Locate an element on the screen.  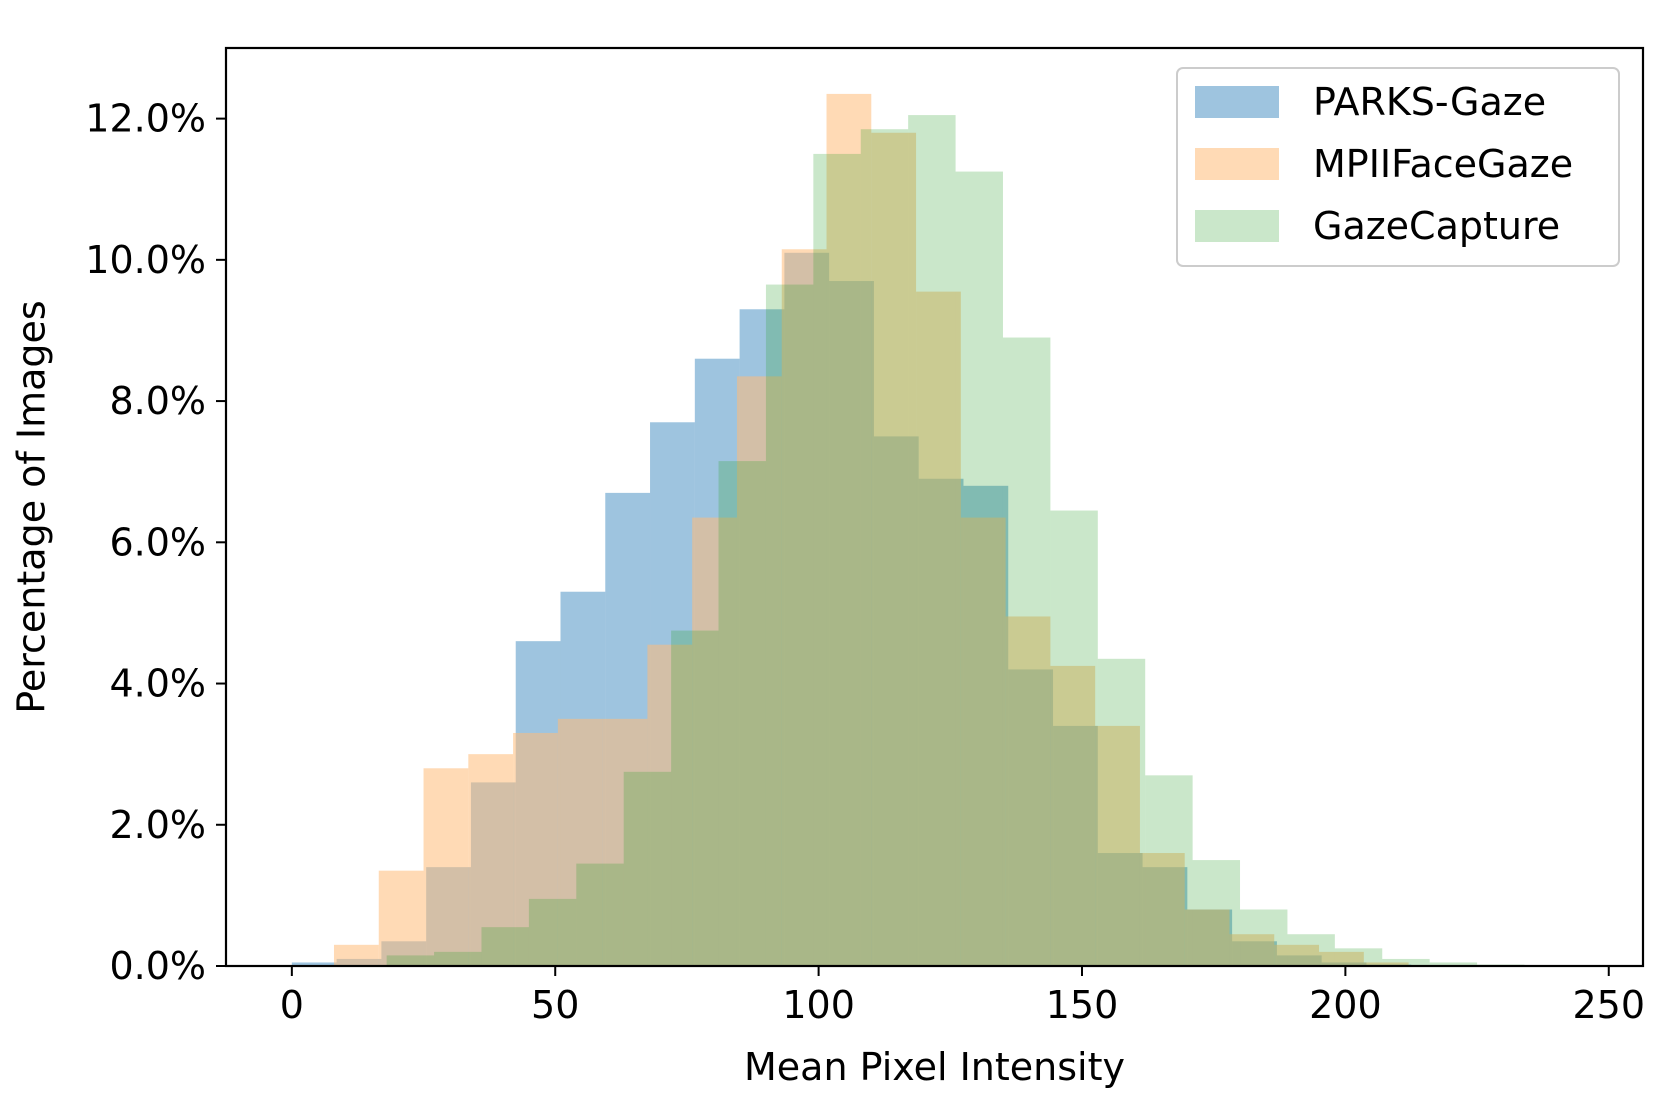
legend-label: MPIIFaceGaze is located at coordinates (1443, 164).